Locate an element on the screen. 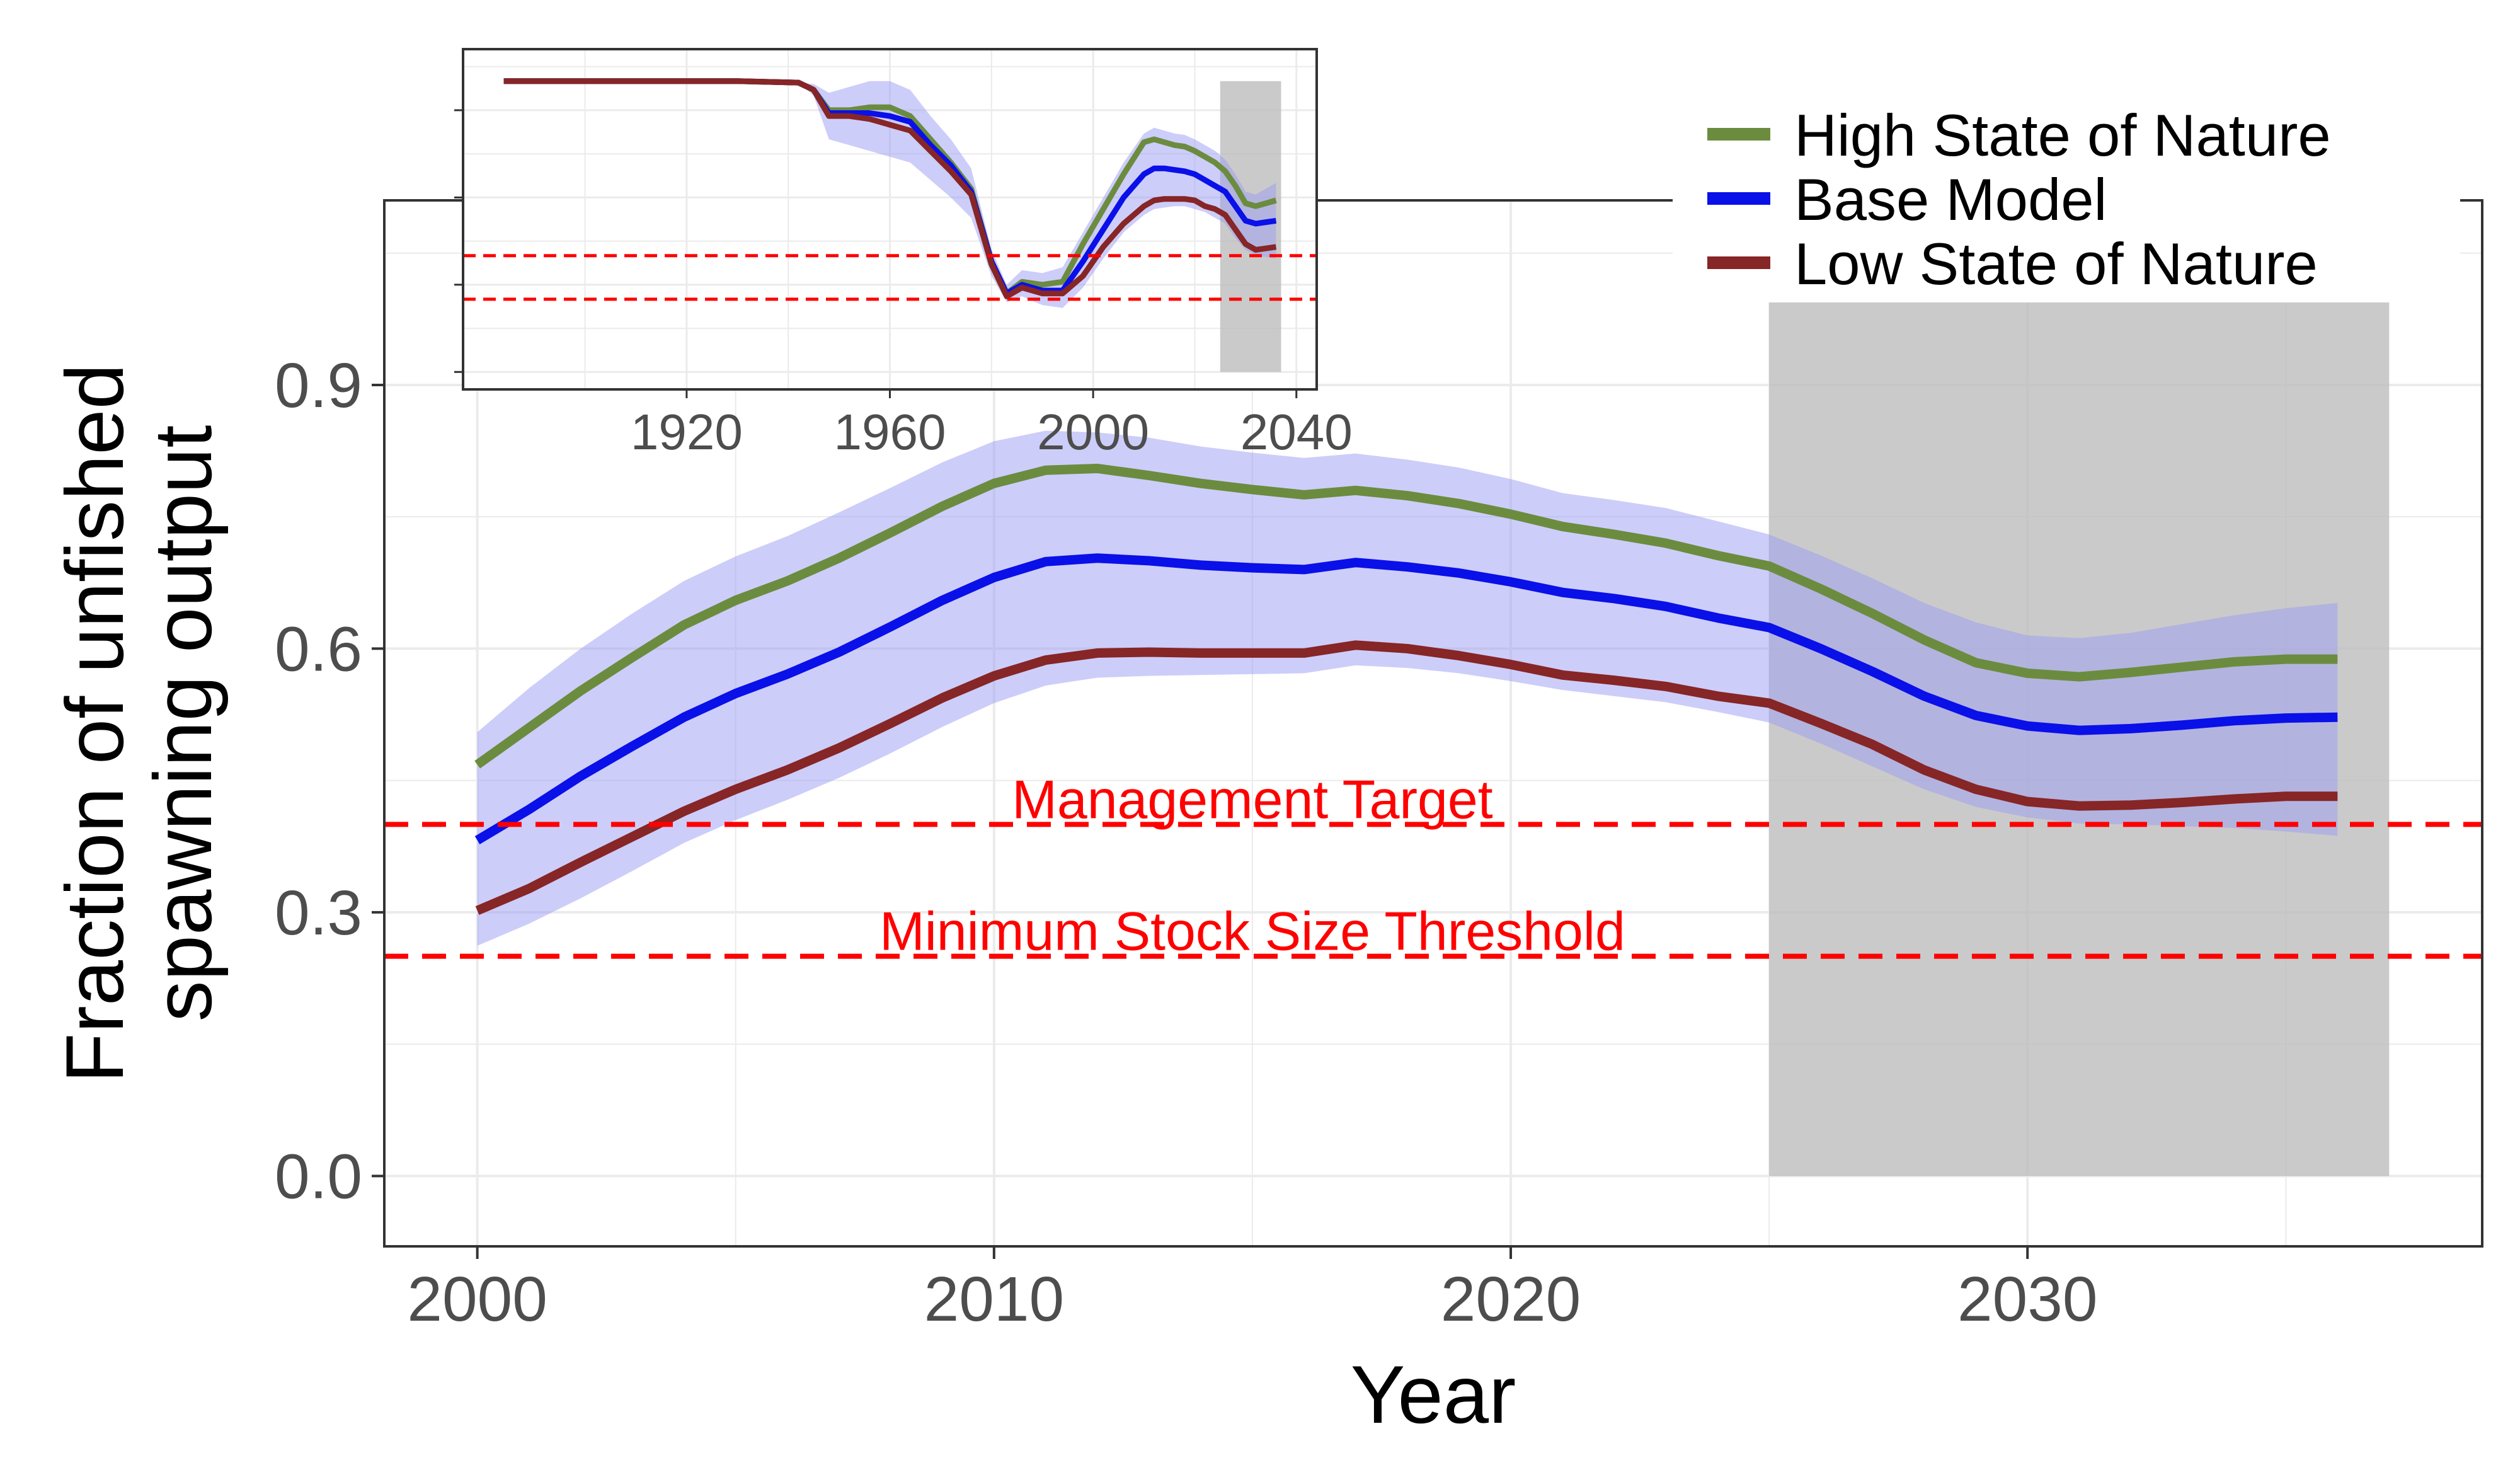 The height and width of the screenshot is (1482, 2520). legend-background is located at coordinates (2066, 195).